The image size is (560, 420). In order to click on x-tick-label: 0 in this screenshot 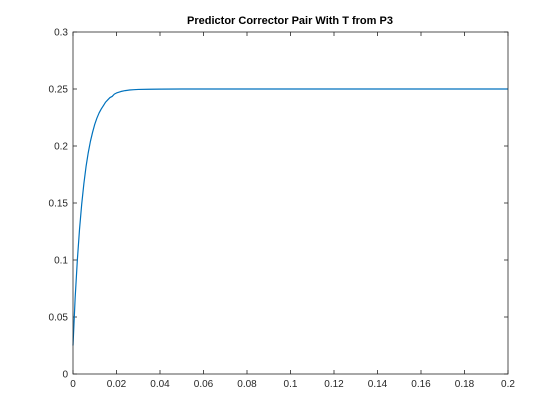, I will do `click(73, 384)`.